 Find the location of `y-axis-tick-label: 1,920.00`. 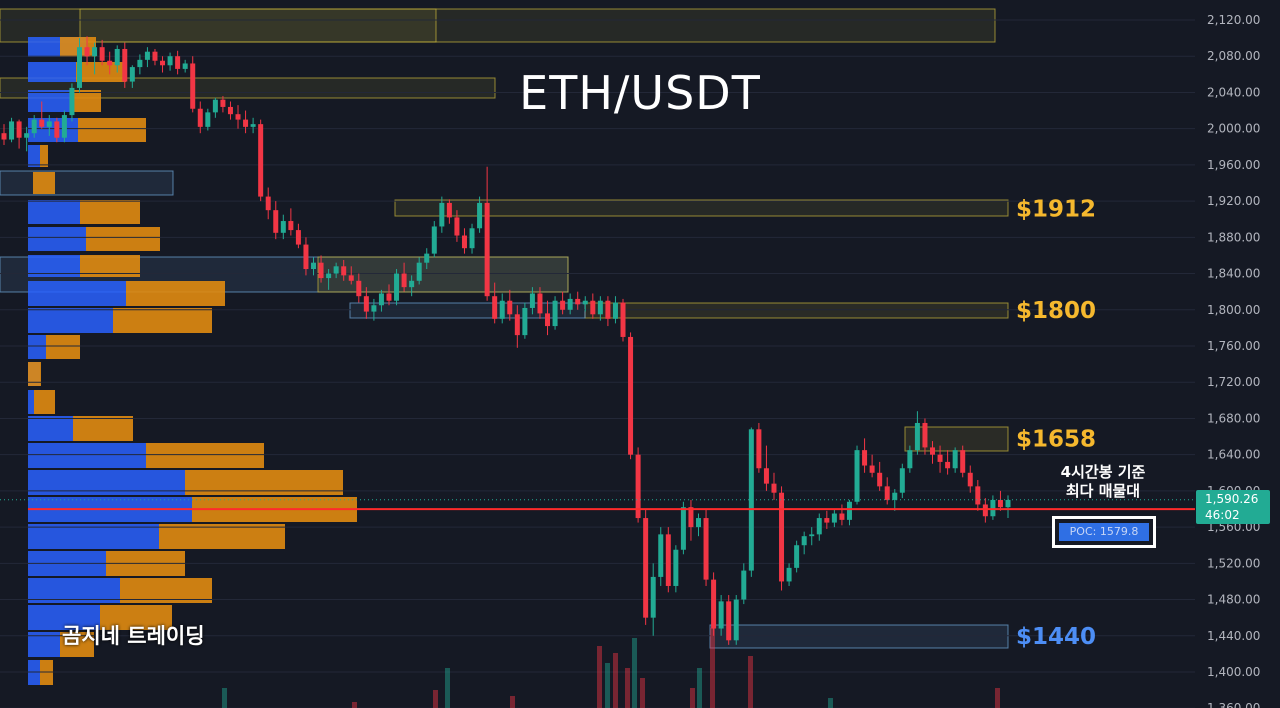

y-axis-tick-label: 1,920.00 is located at coordinates (1233, 201).